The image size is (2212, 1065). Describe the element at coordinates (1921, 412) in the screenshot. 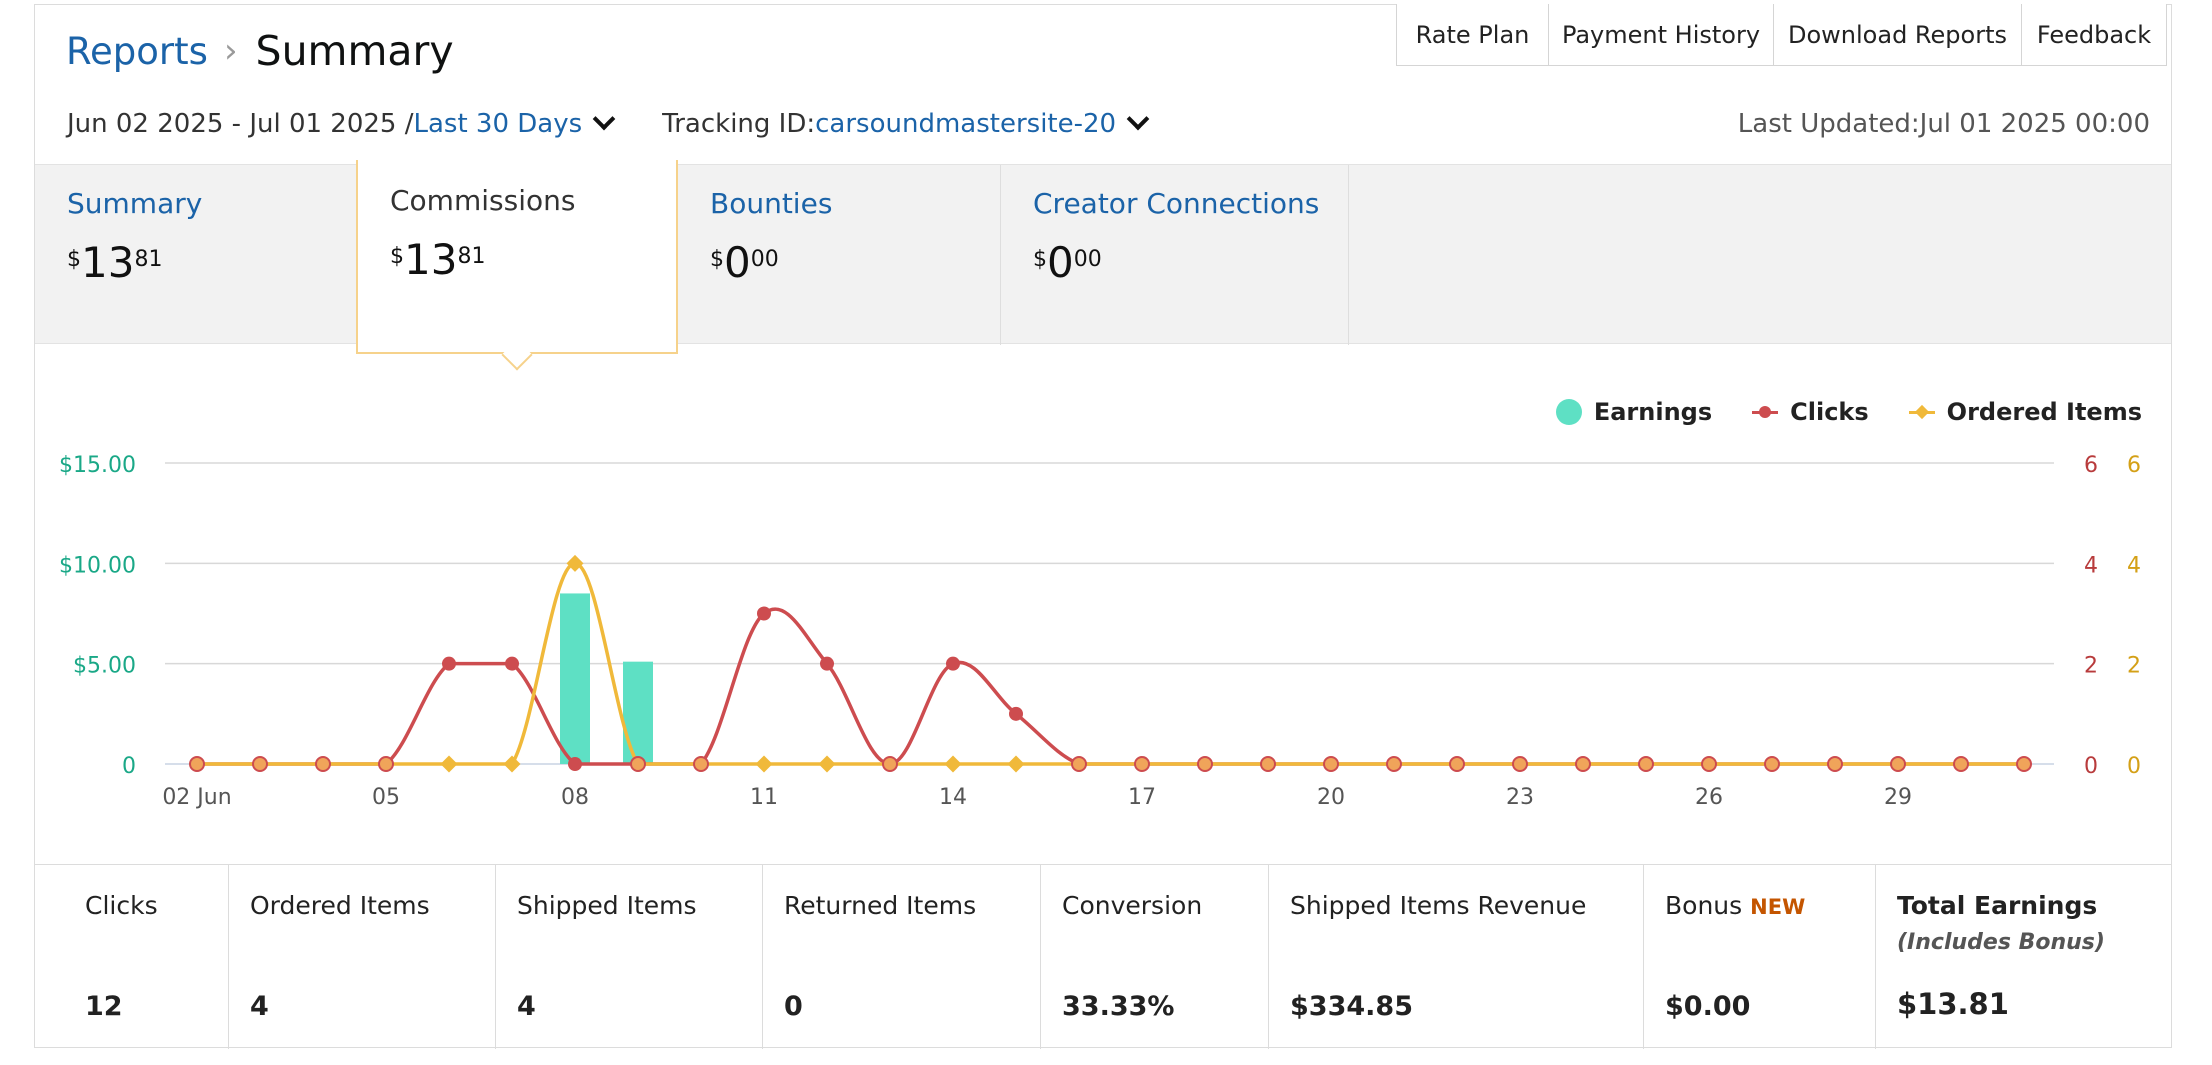

I see `line-diamond-icon` at that location.